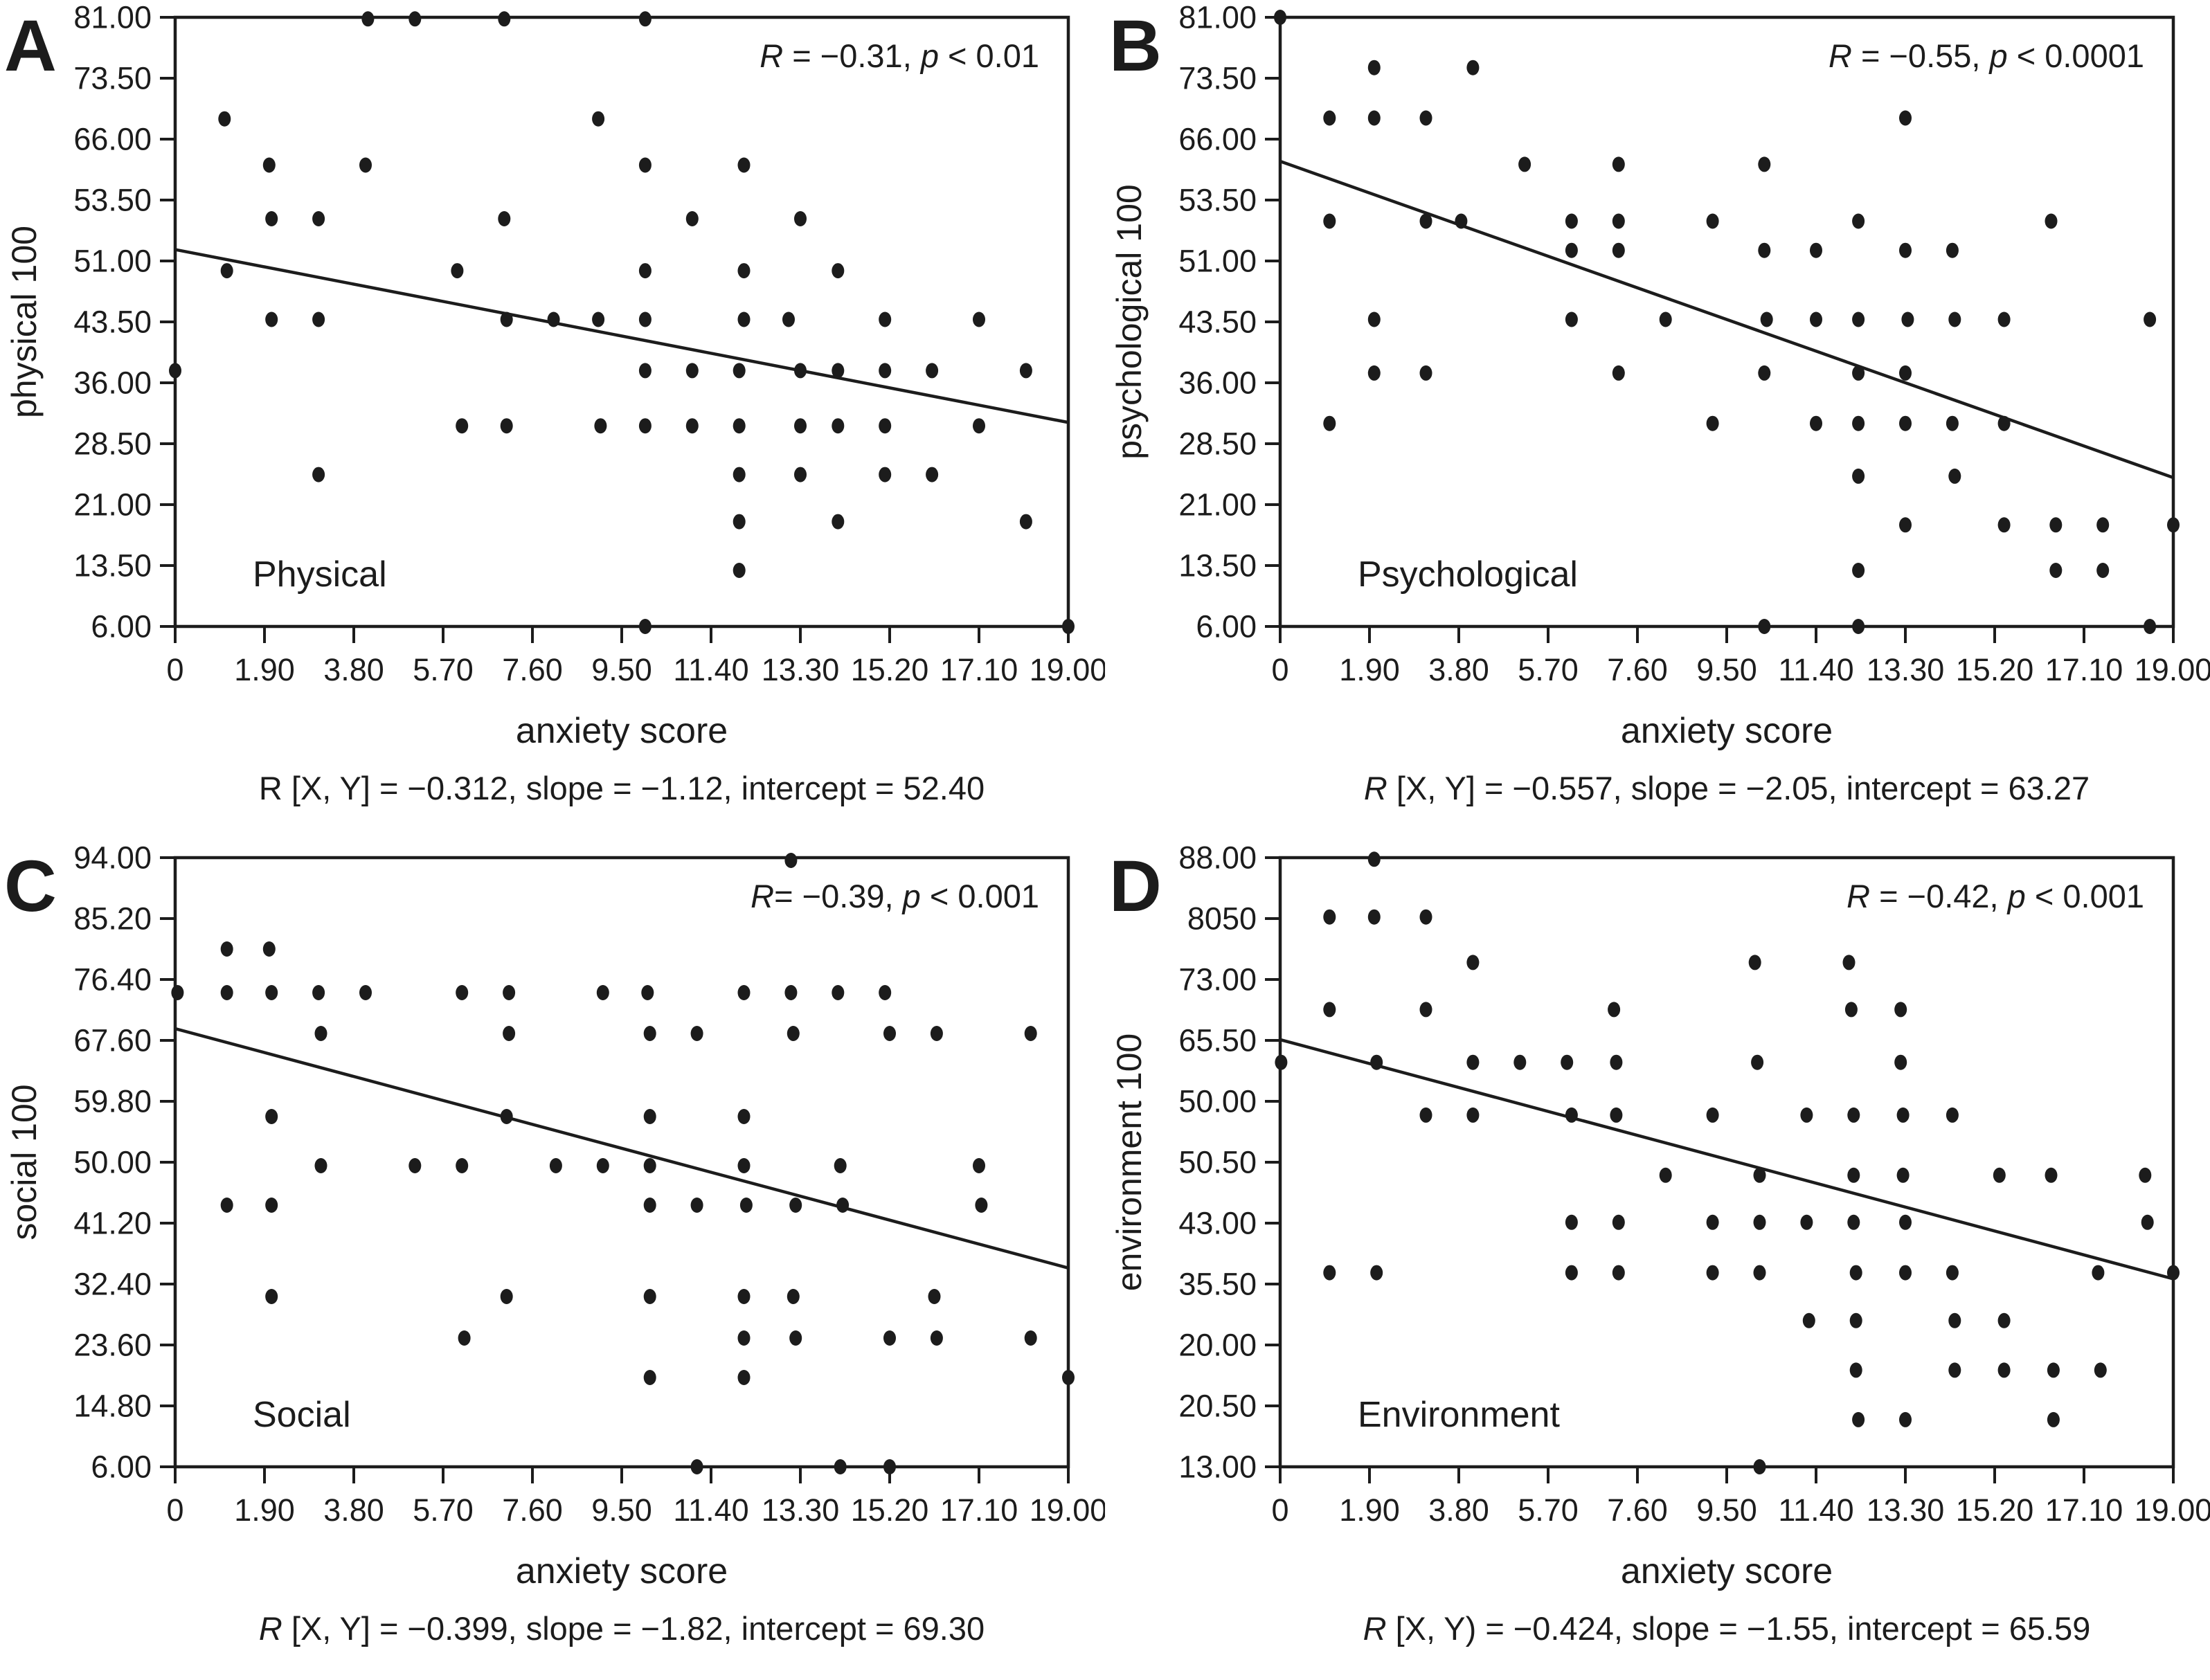 This screenshot has width=2210, height=1680. I want to click on y-tick-label: 8050, so click(1222, 919).